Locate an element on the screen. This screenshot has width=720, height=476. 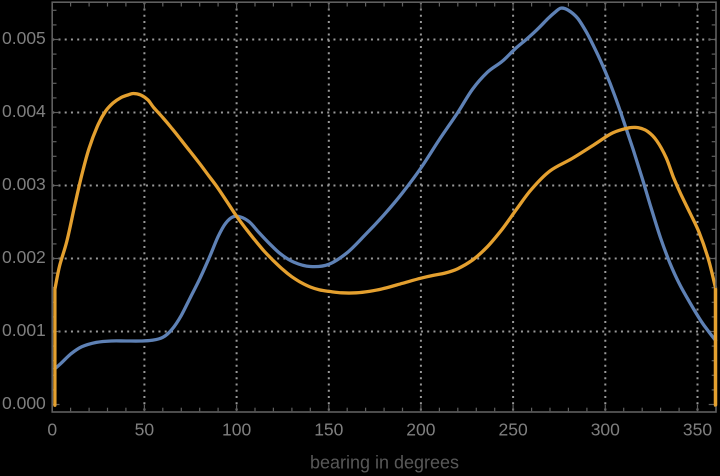
svg-text: 50 is located at coordinates (145, 429).